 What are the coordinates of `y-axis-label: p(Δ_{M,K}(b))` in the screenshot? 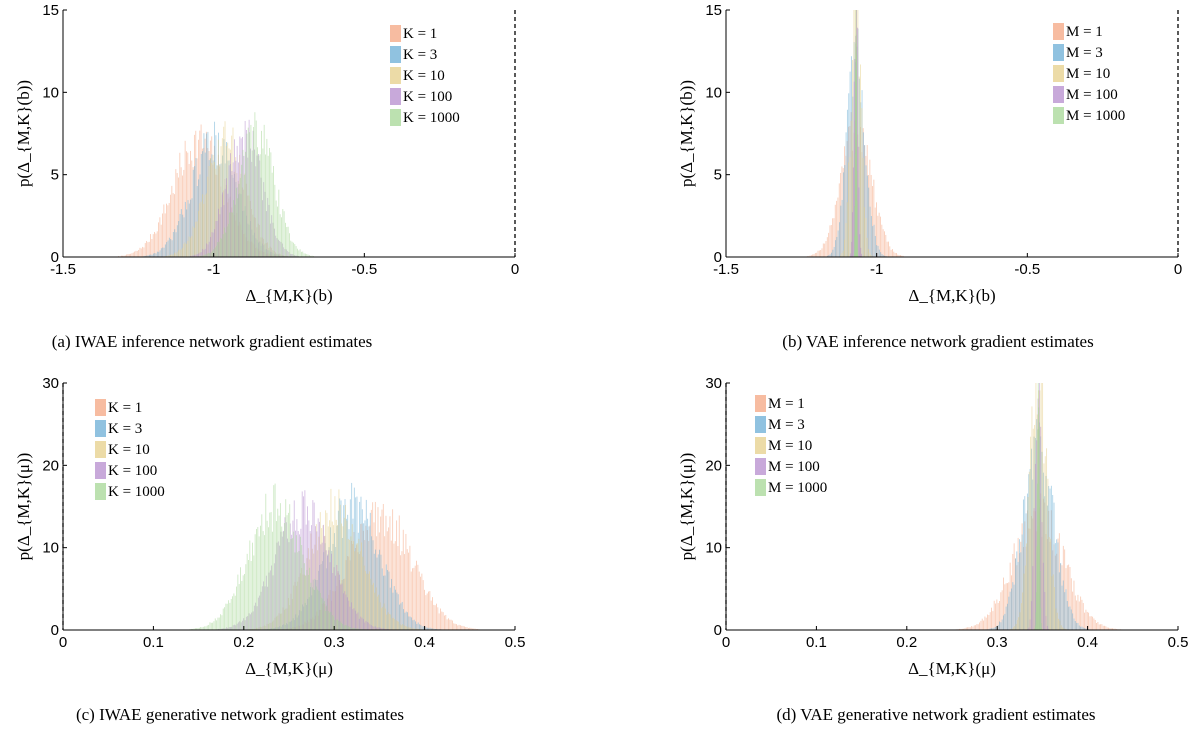 It's located at (23, 133).